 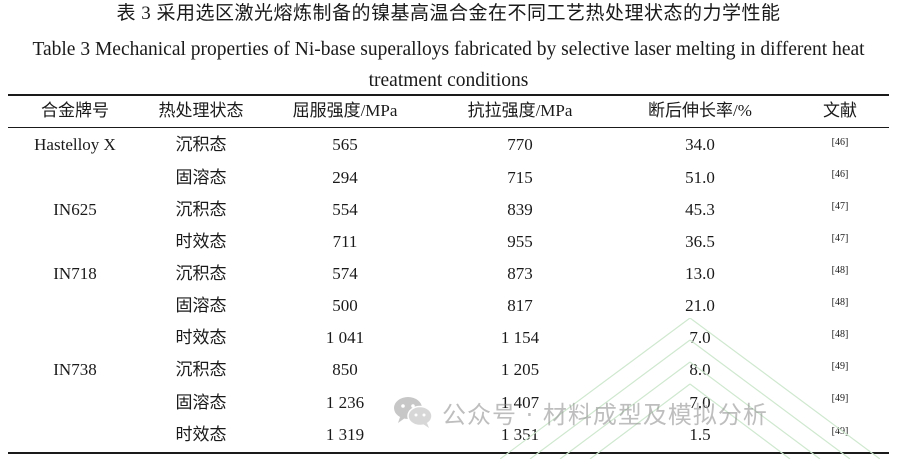 I want to click on cell-yield-strength: 850, so click(x=345, y=369).